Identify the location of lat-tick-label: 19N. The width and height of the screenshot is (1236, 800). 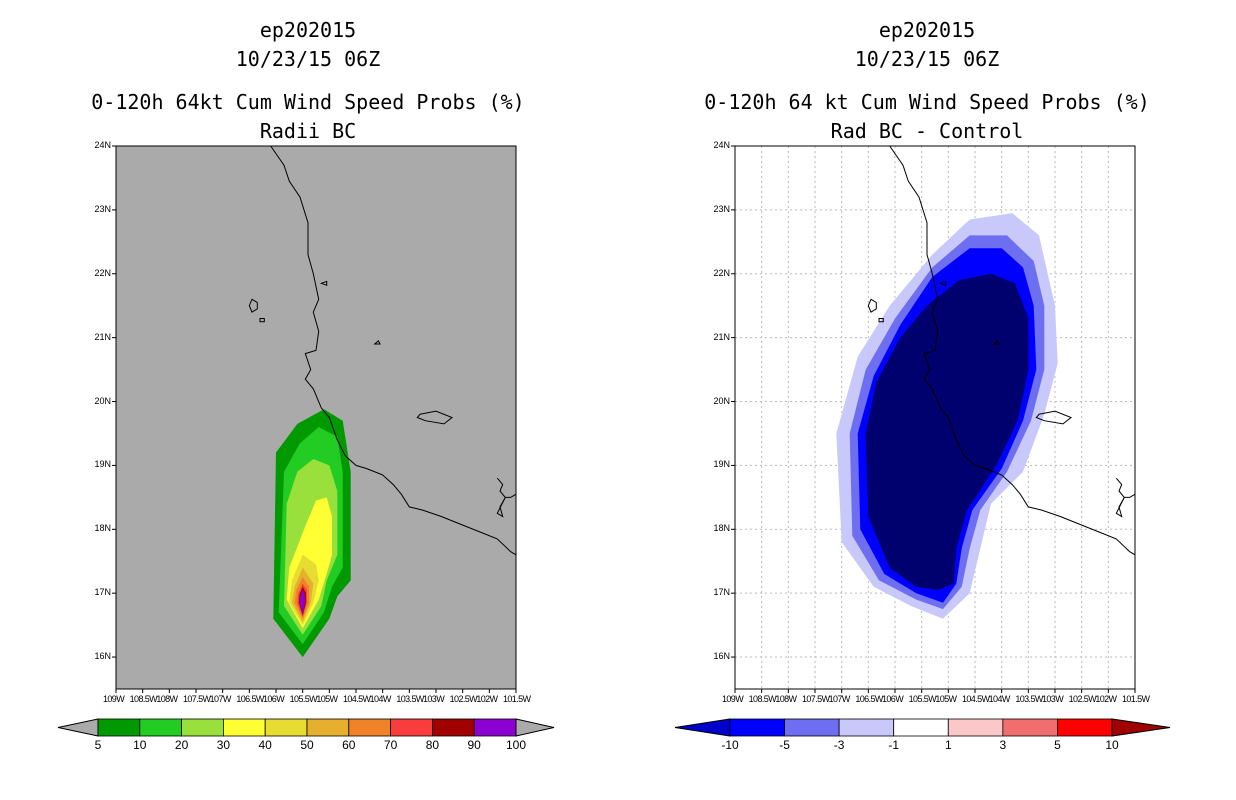
(102, 464).